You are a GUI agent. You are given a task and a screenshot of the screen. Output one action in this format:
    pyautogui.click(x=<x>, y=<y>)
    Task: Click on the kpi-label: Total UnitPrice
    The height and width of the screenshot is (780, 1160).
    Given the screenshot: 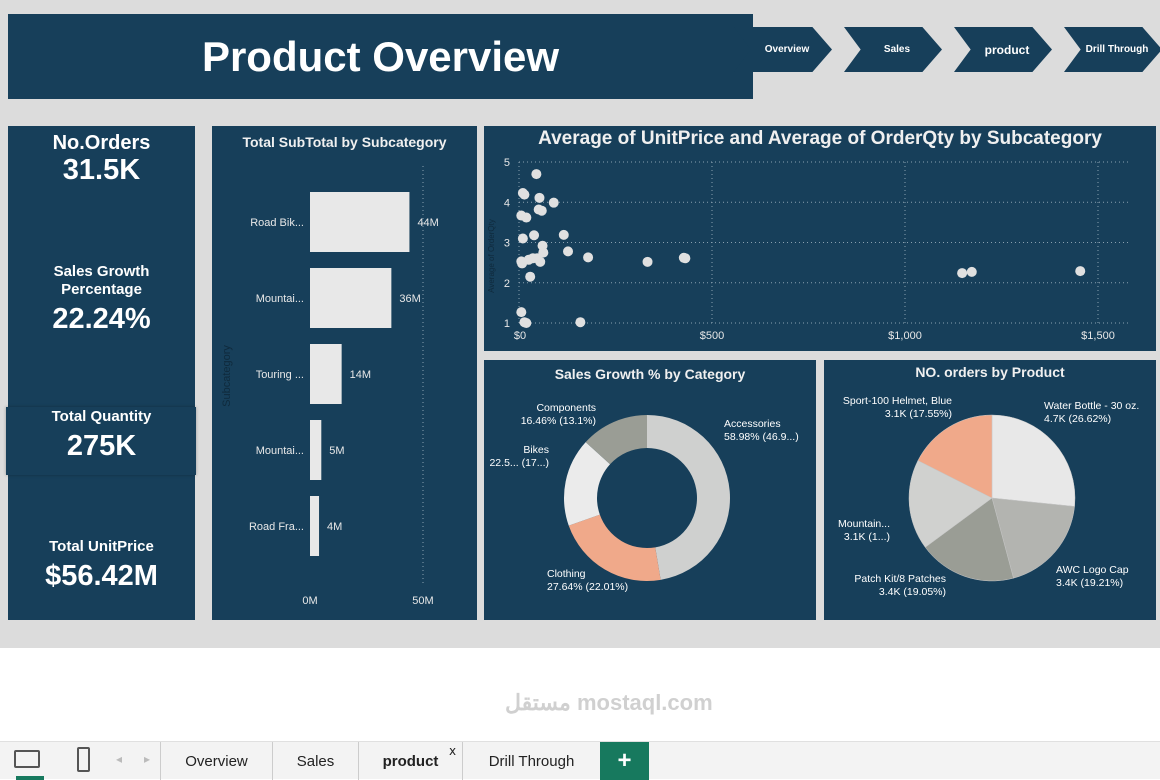 What is the action you would take?
    pyautogui.click(x=101, y=546)
    